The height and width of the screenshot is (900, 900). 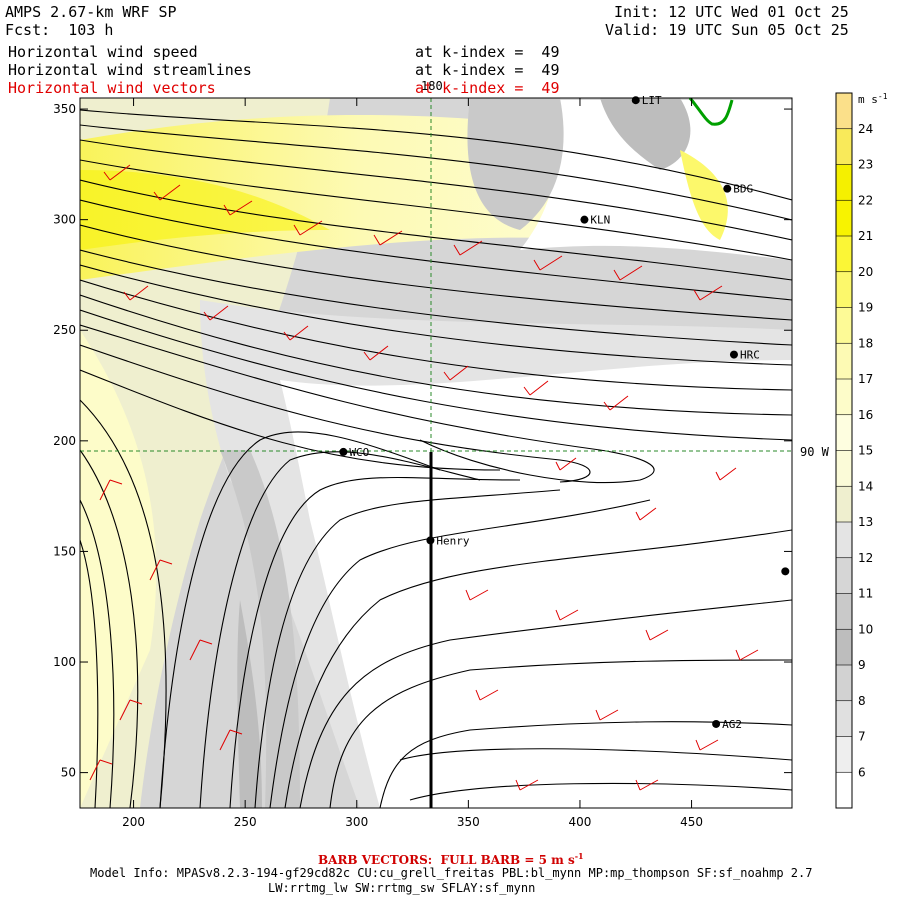 What do you see at coordinates (865, 629) in the screenshot?
I see `colorbar-label: 10` at bounding box center [865, 629].